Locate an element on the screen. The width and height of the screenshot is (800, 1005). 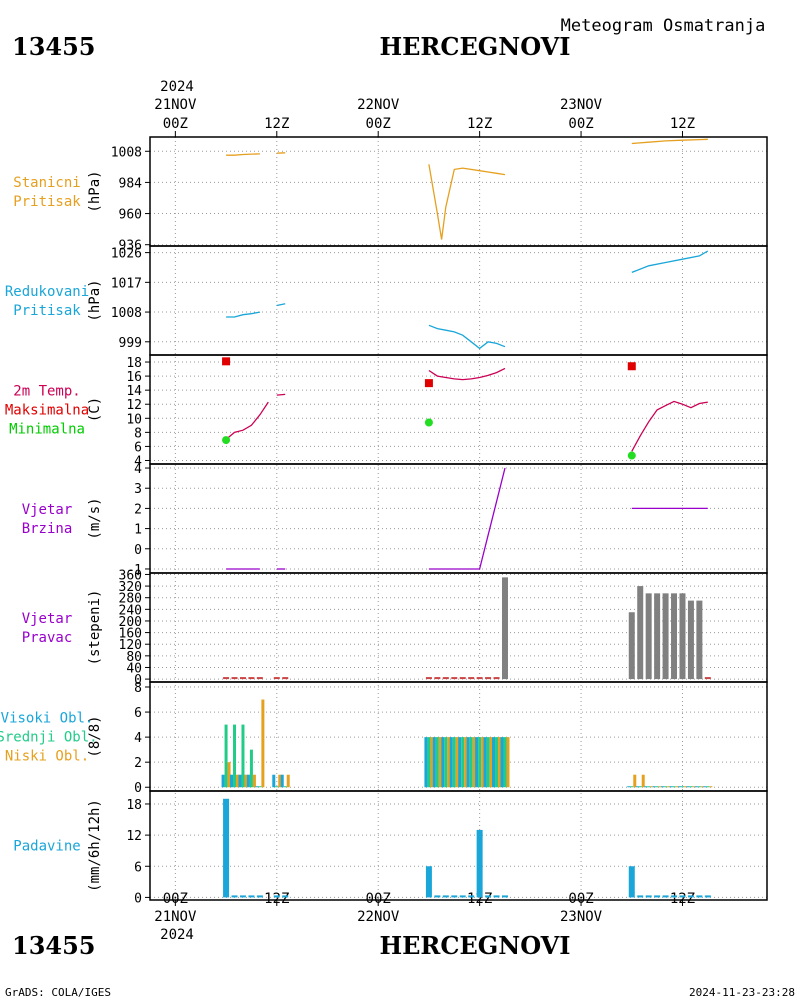
date-label-top: 21NOV is located at coordinates (175, 105).